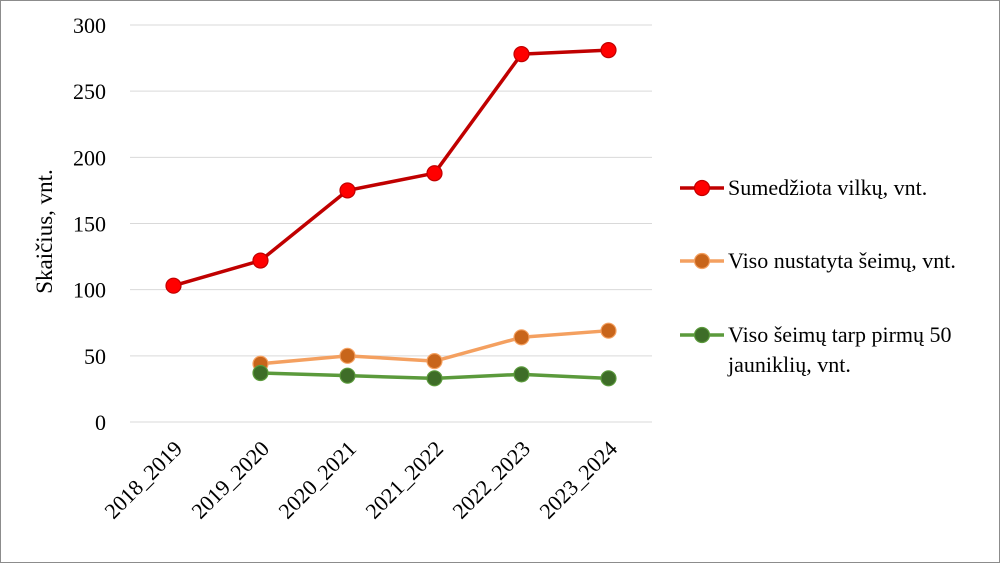  Describe the element at coordinates (89, 91) in the screenshot. I see `y-tick-label: 250` at that location.